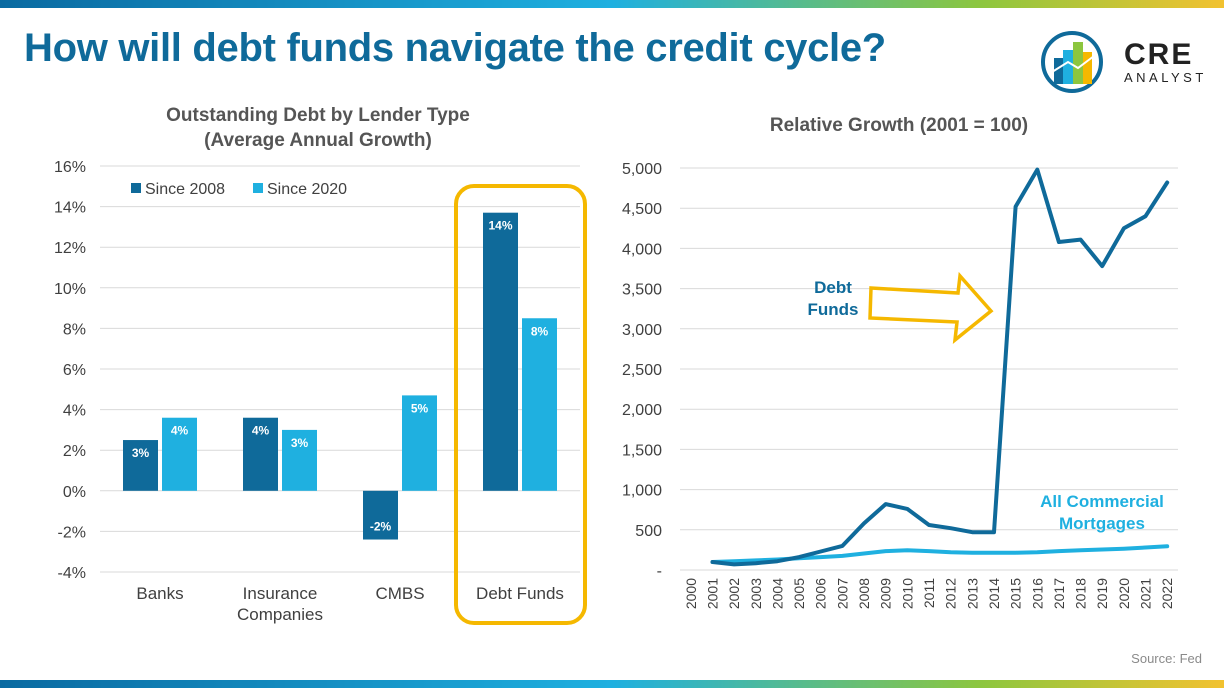  What do you see at coordinates (1102, 523) in the screenshot?
I see `commercial-mortgages-label-line-2: Mortgages` at bounding box center [1102, 523].